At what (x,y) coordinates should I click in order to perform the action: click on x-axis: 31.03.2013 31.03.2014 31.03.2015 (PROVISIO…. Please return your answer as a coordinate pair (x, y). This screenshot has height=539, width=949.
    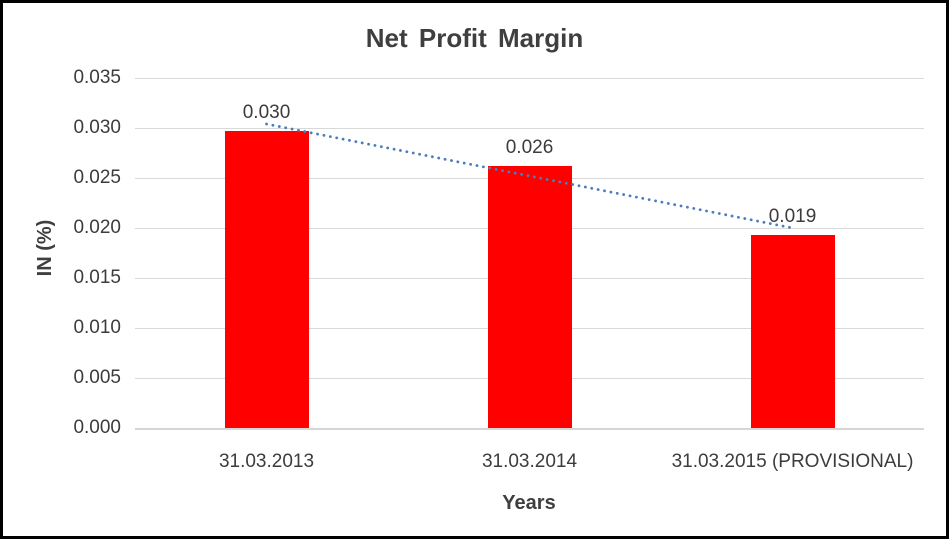
    Looking at the image, I should click on (529, 463).